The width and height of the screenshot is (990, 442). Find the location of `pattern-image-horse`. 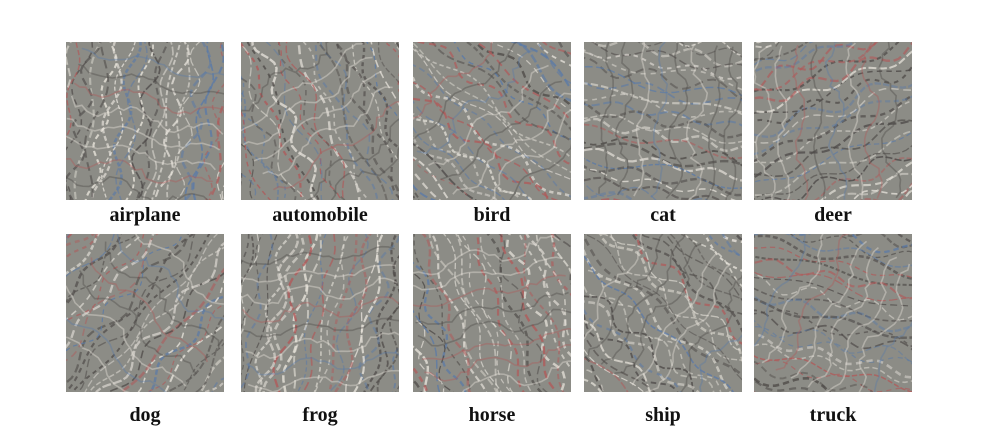

pattern-image-horse is located at coordinates (492, 313).